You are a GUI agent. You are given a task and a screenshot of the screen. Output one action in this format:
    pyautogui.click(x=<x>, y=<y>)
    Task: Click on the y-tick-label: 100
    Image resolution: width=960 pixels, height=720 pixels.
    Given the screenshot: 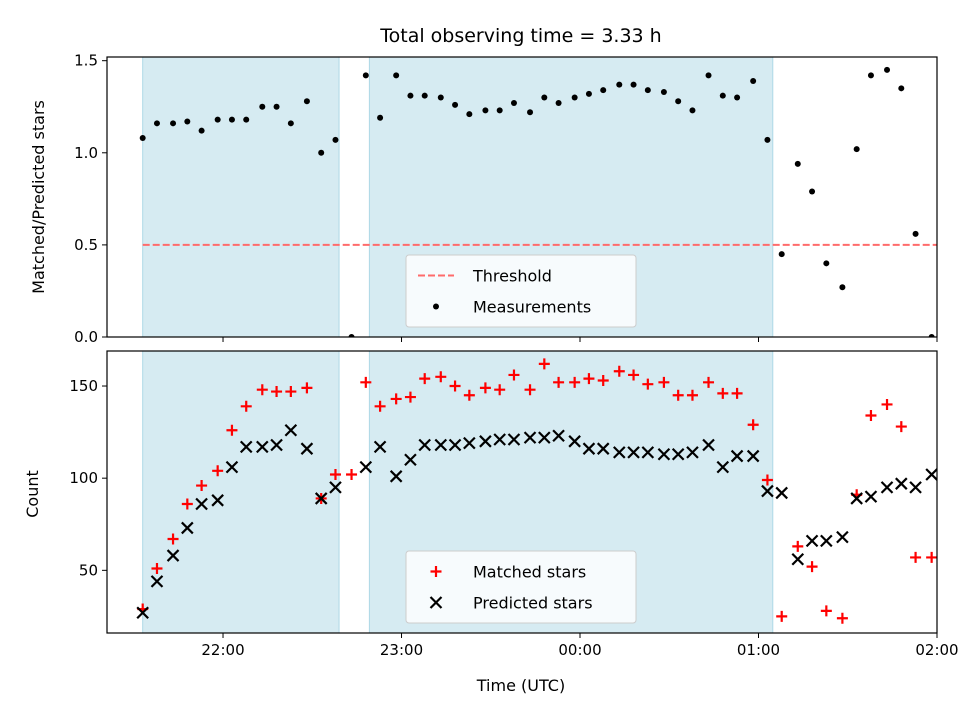 What is the action you would take?
    pyautogui.click(x=83, y=478)
    